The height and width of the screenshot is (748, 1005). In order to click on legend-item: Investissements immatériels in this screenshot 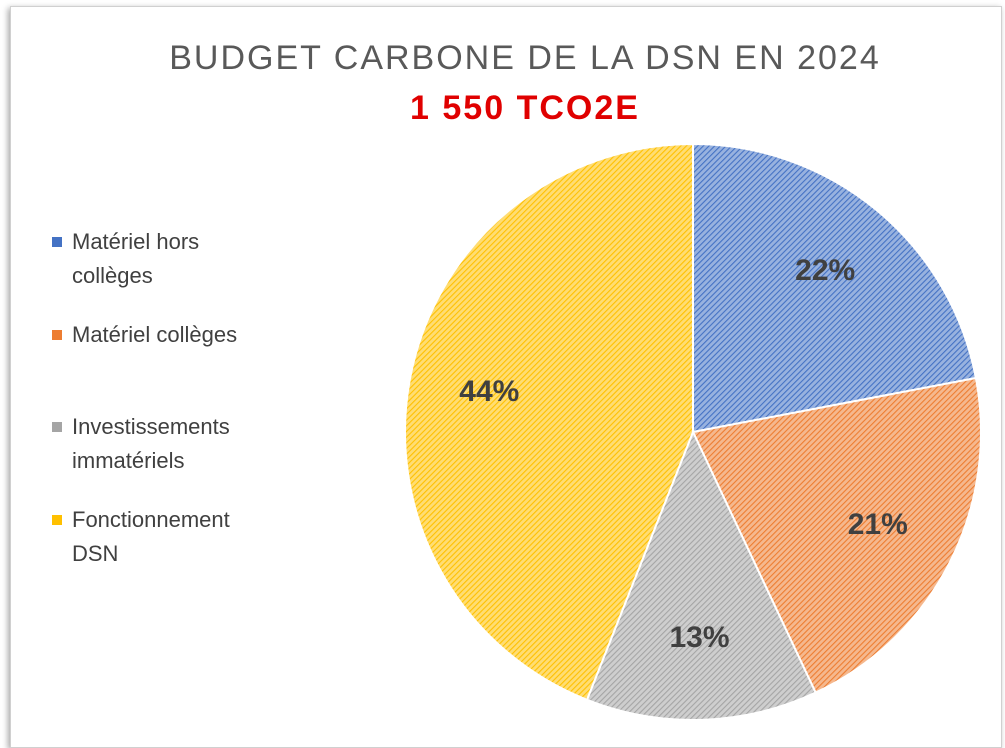, I will do `click(162, 444)`.